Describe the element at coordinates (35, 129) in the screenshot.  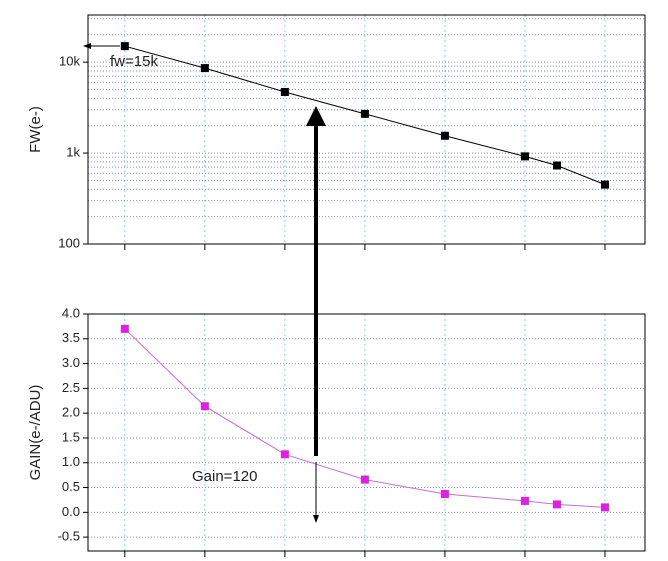
I see `y-axis-label: FW(e-)` at that location.